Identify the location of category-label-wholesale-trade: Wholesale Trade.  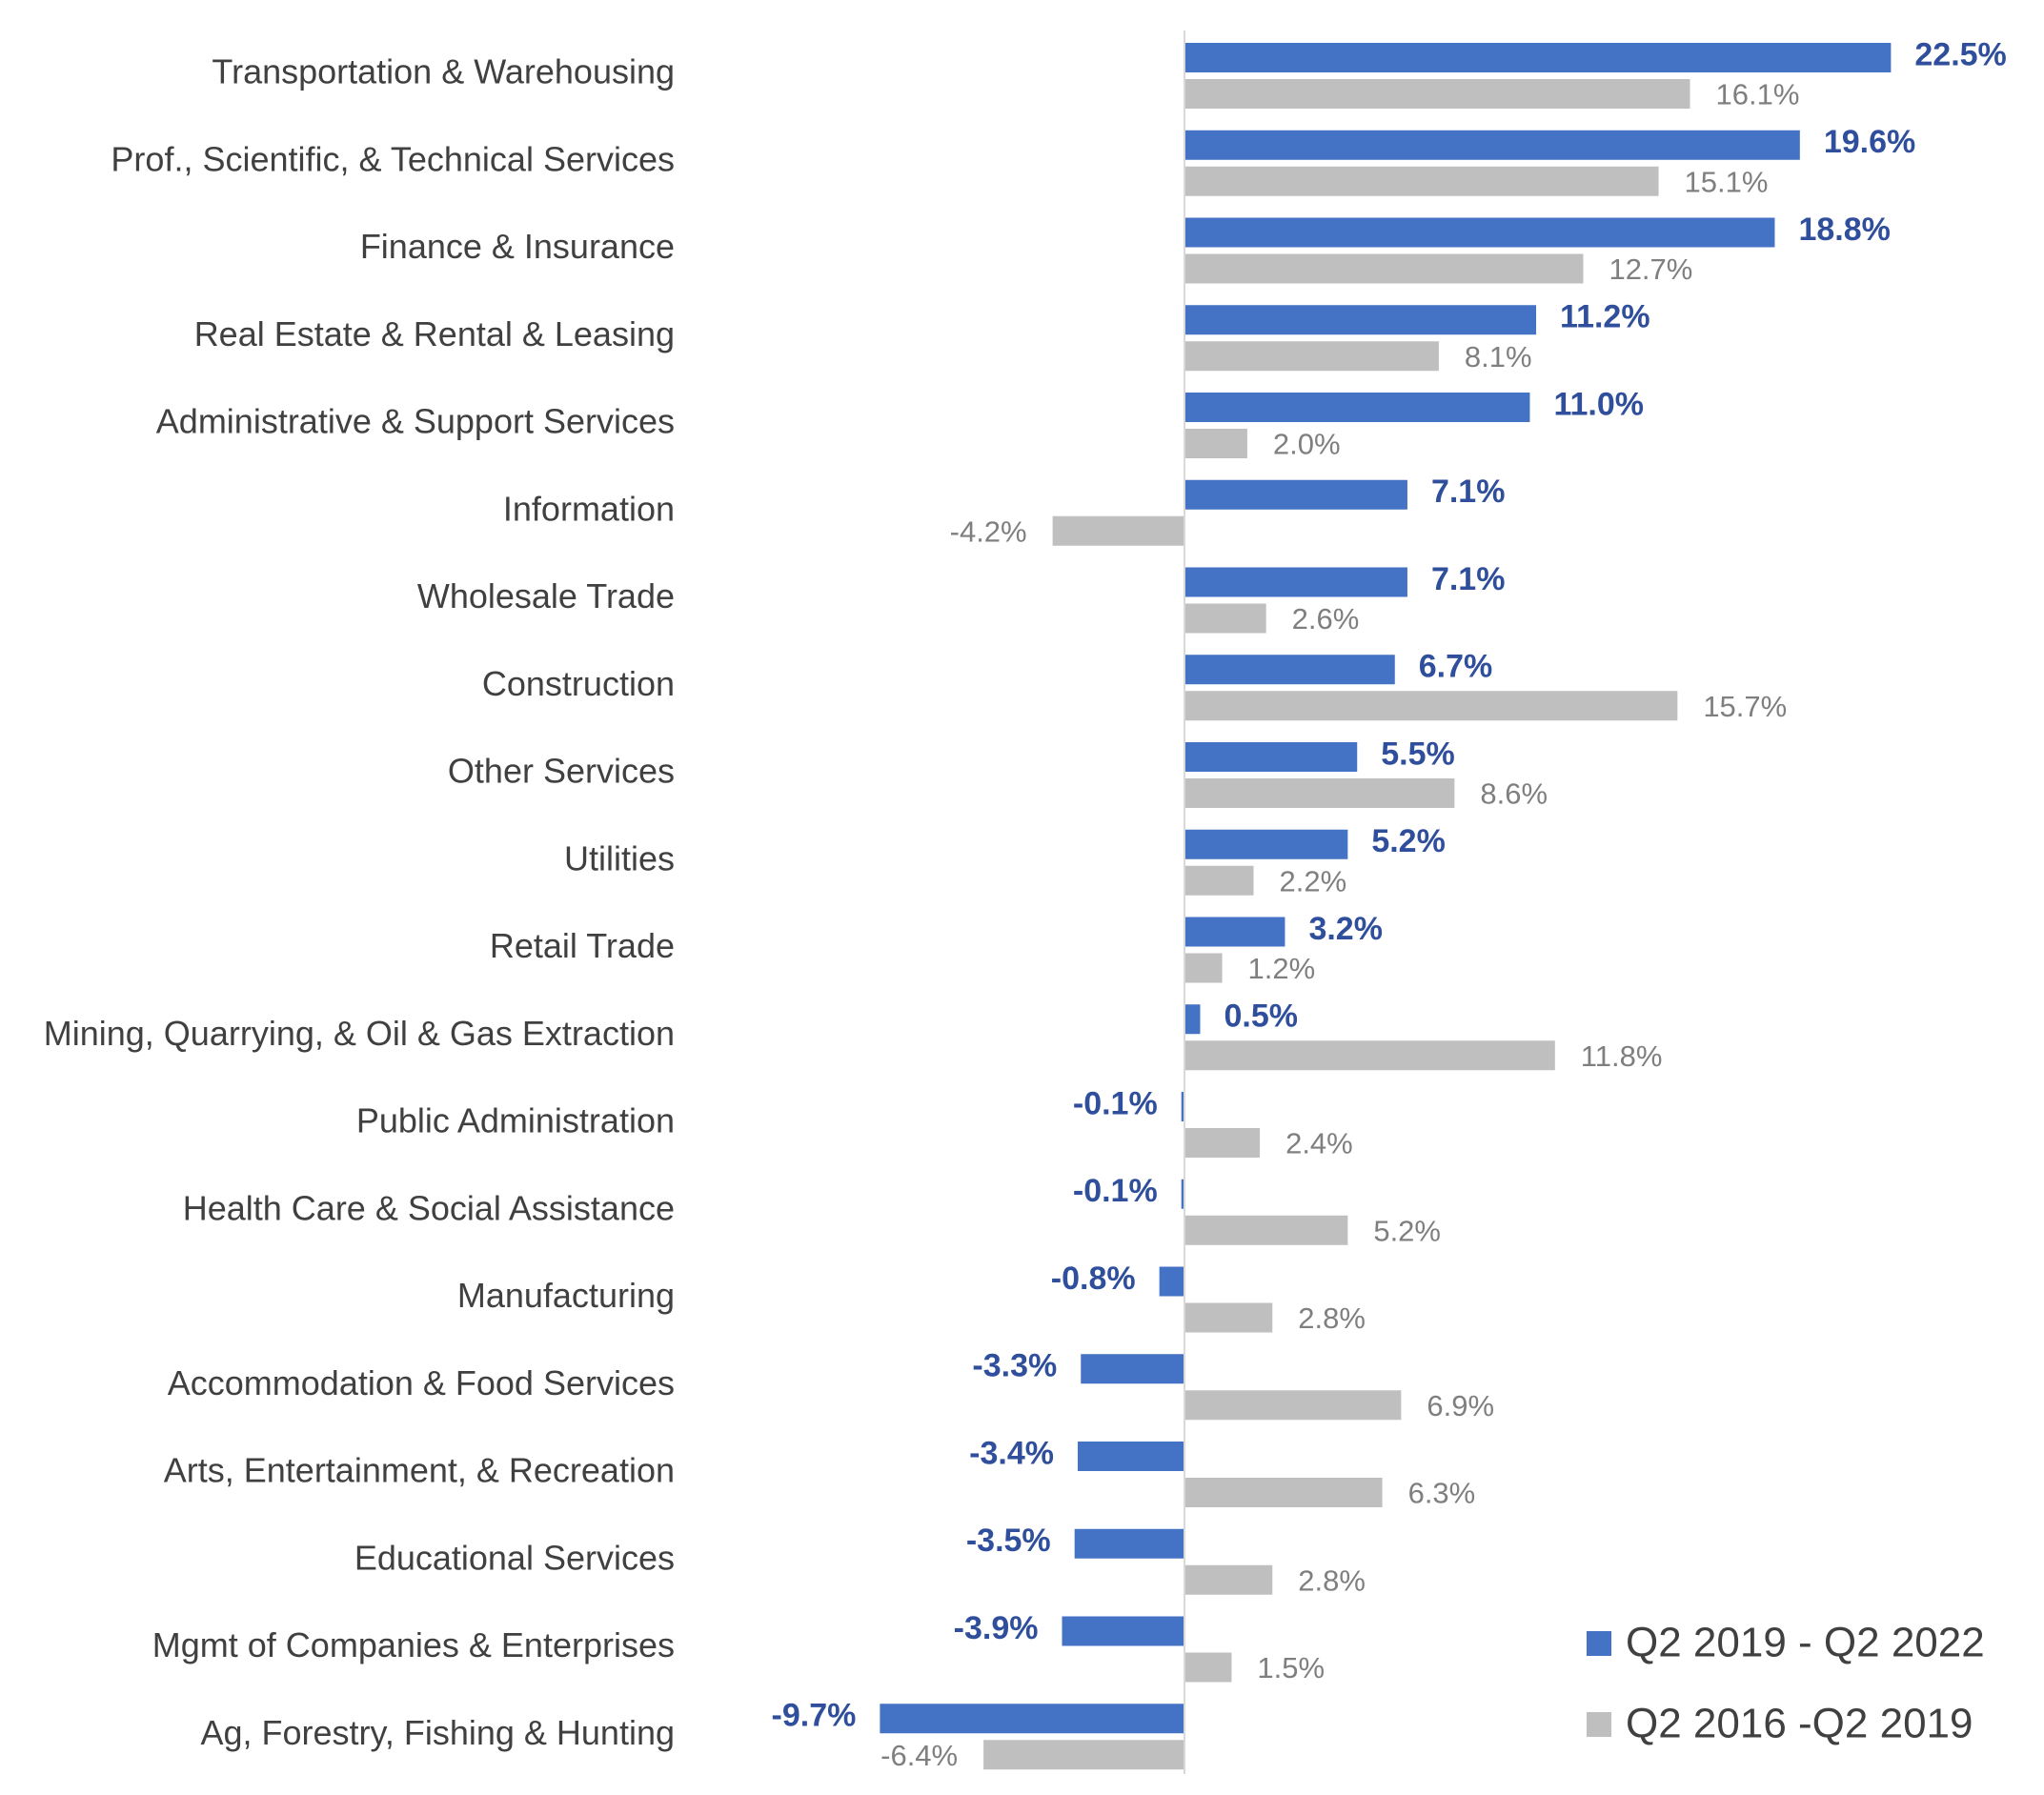
(546, 595).